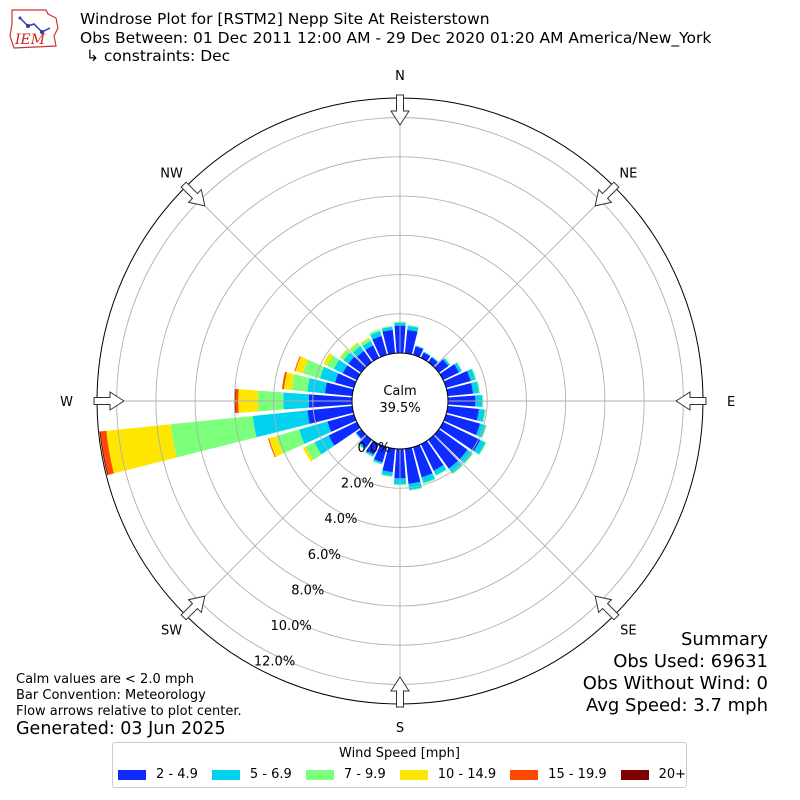 The height and width of the screenshot is (800, 800). I want to click on iem-logo: IEM, so click(34, 29).